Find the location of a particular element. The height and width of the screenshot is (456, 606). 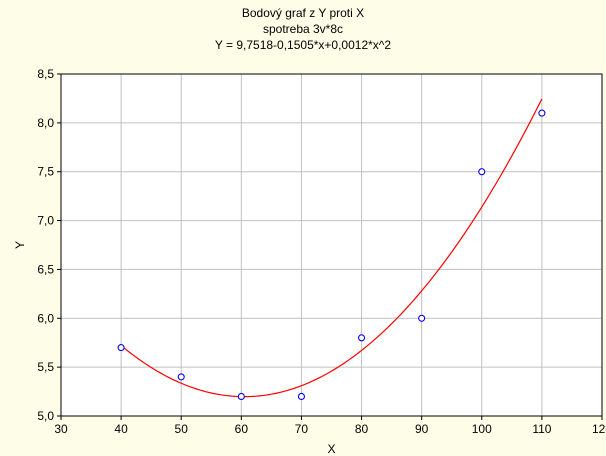

y-tick-label: 5,0 is located at coordinates (45, 416).